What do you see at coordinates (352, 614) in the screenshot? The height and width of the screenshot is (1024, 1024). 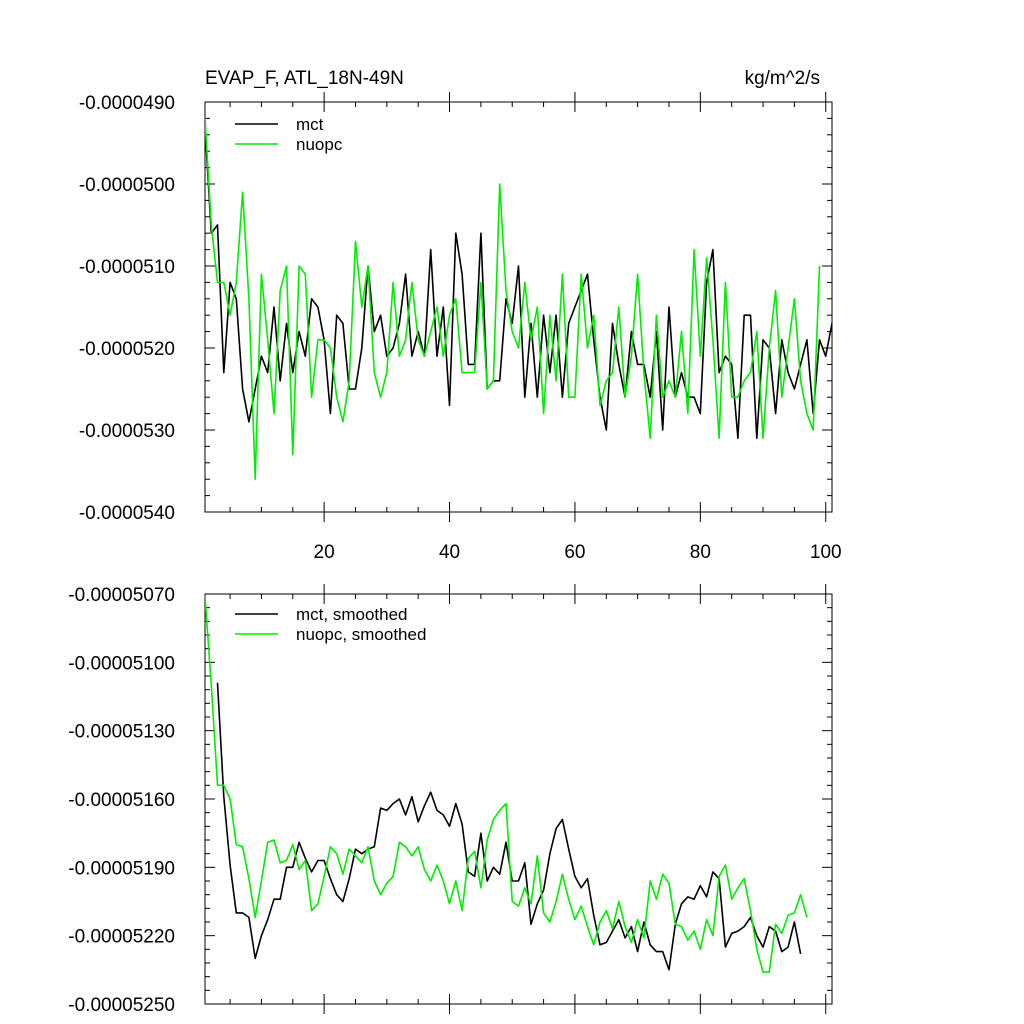 I see `legend-label: mct, smoothed` at bounding box center [352, 614].